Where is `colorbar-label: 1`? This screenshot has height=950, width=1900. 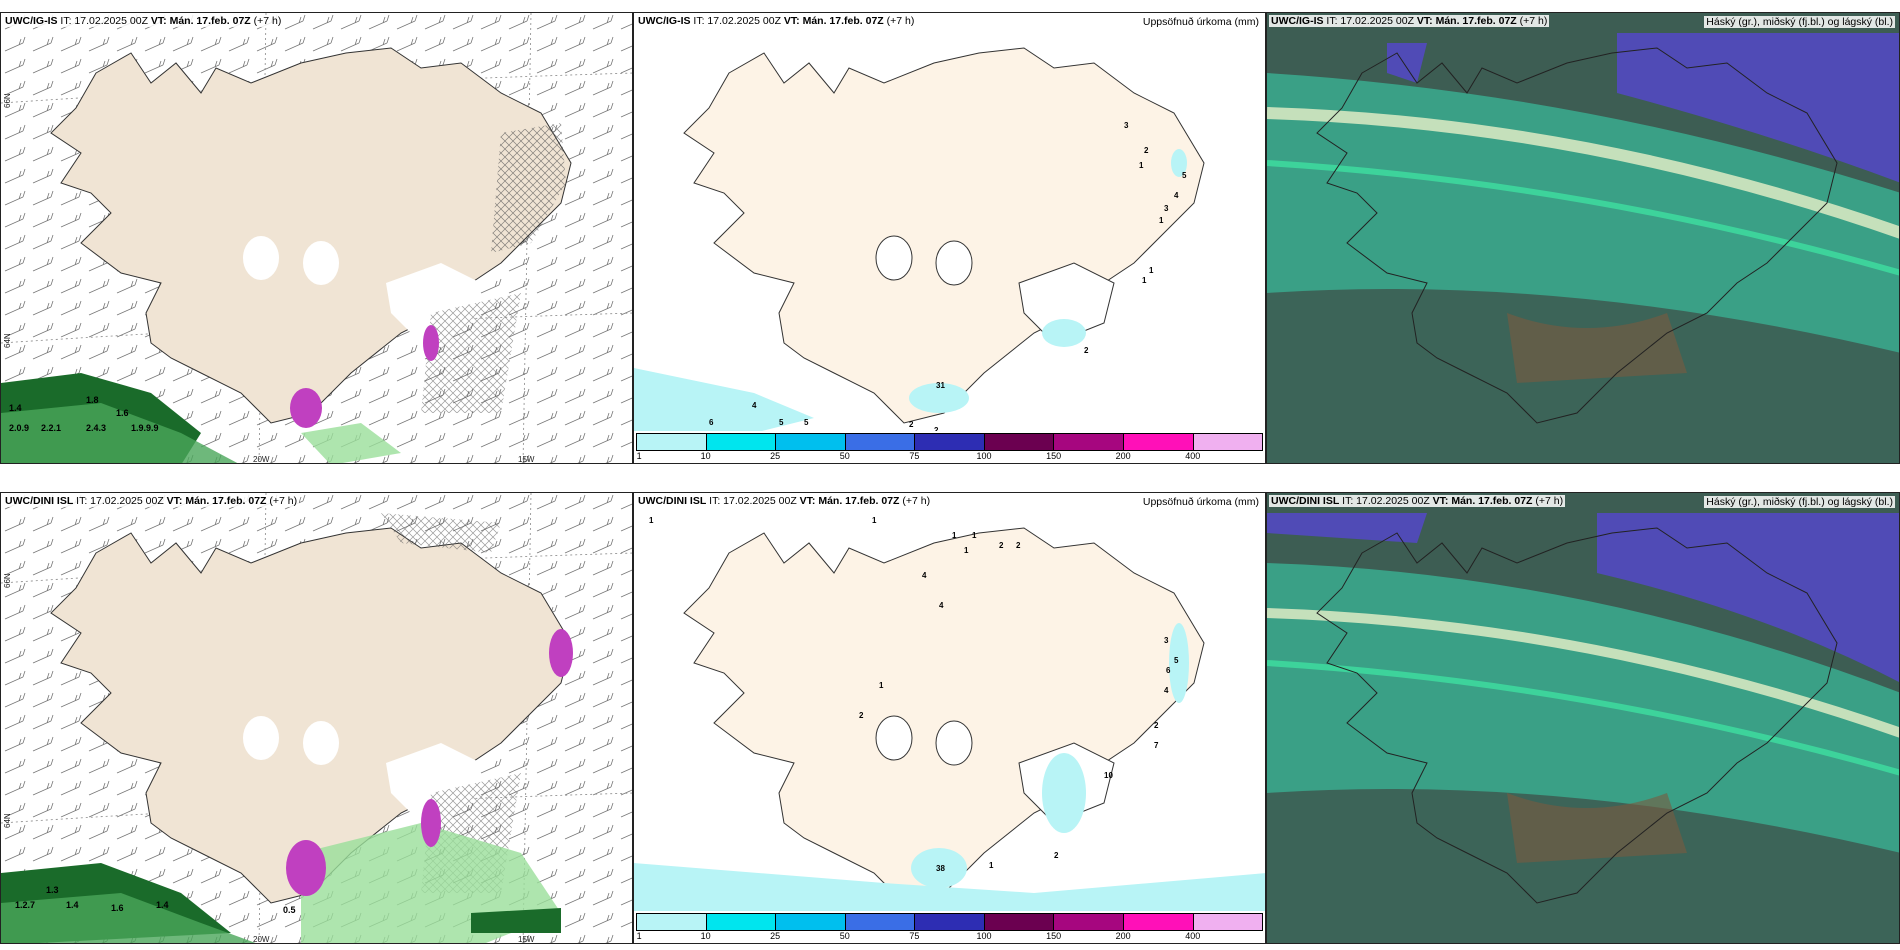
colorbar-label: 1 is located at coordinates (639, 936).